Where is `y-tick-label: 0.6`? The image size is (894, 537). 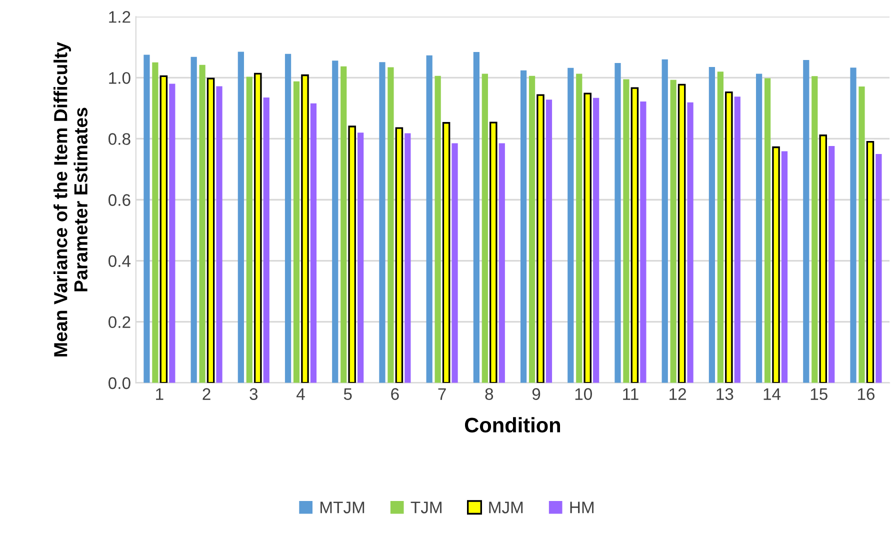 y-tick-label: 0.6 is located at coordinates (119, 200).